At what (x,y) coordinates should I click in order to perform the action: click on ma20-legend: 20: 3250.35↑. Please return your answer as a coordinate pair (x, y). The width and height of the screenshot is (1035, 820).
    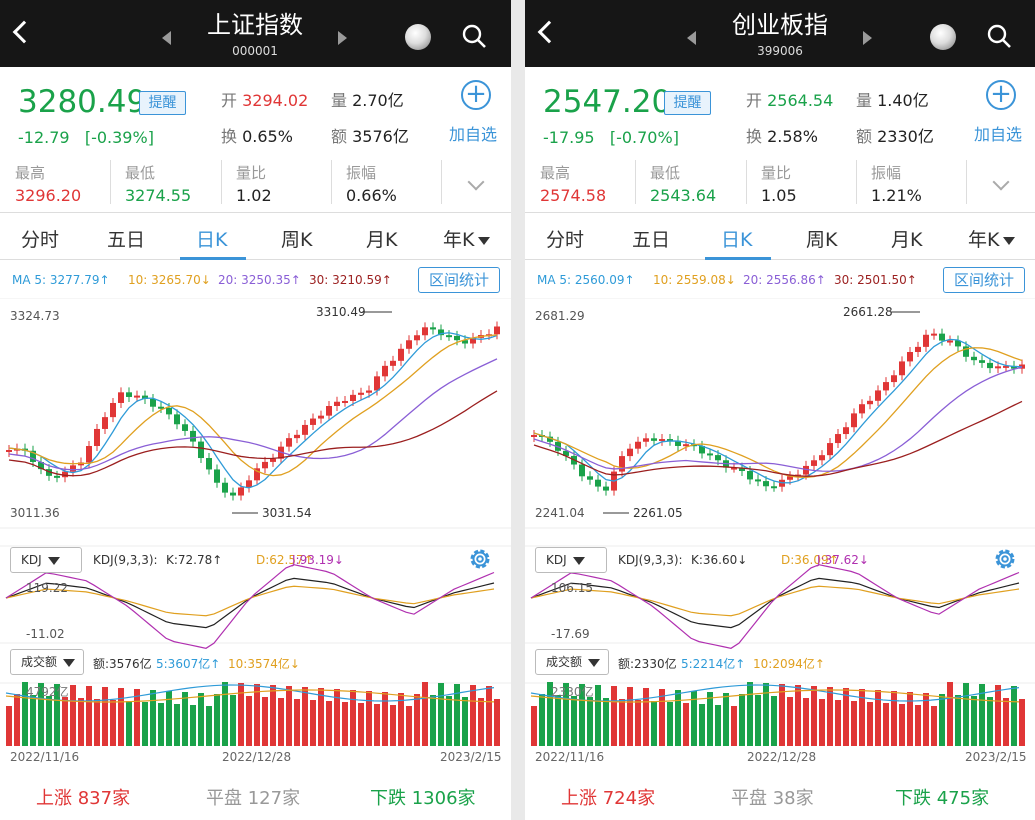
    Looking at the image, I should click on (259, 280).